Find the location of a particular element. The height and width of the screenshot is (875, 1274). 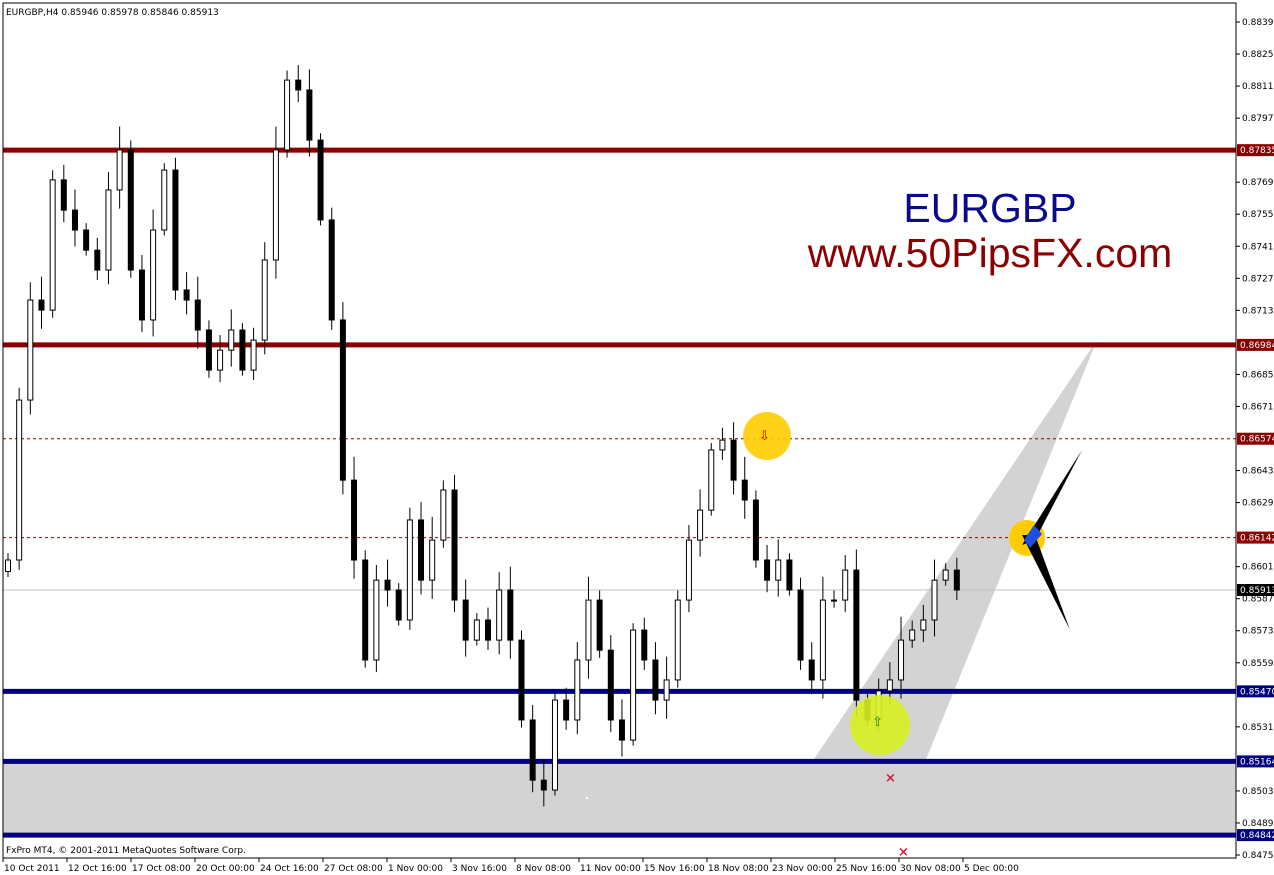

projection-arrow-up is located at coordinates (1052, 497).